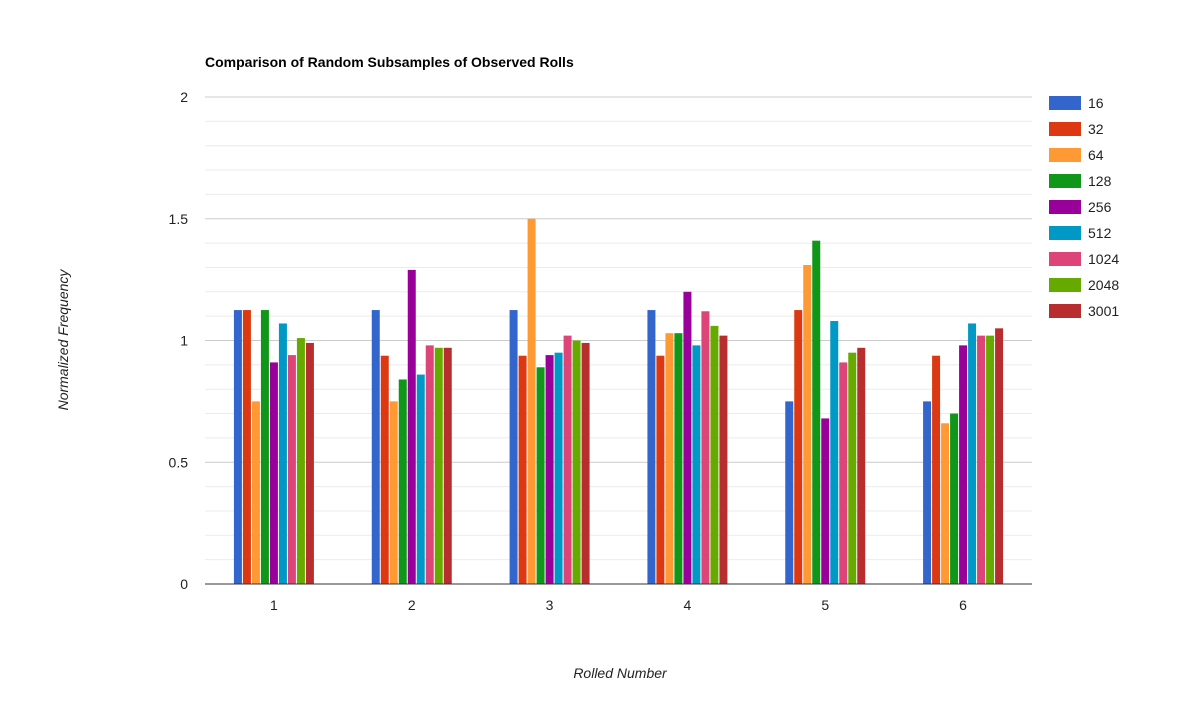  I want to click on x-tick-labels: 1 2 3 4 5 6, so click(618, 605).